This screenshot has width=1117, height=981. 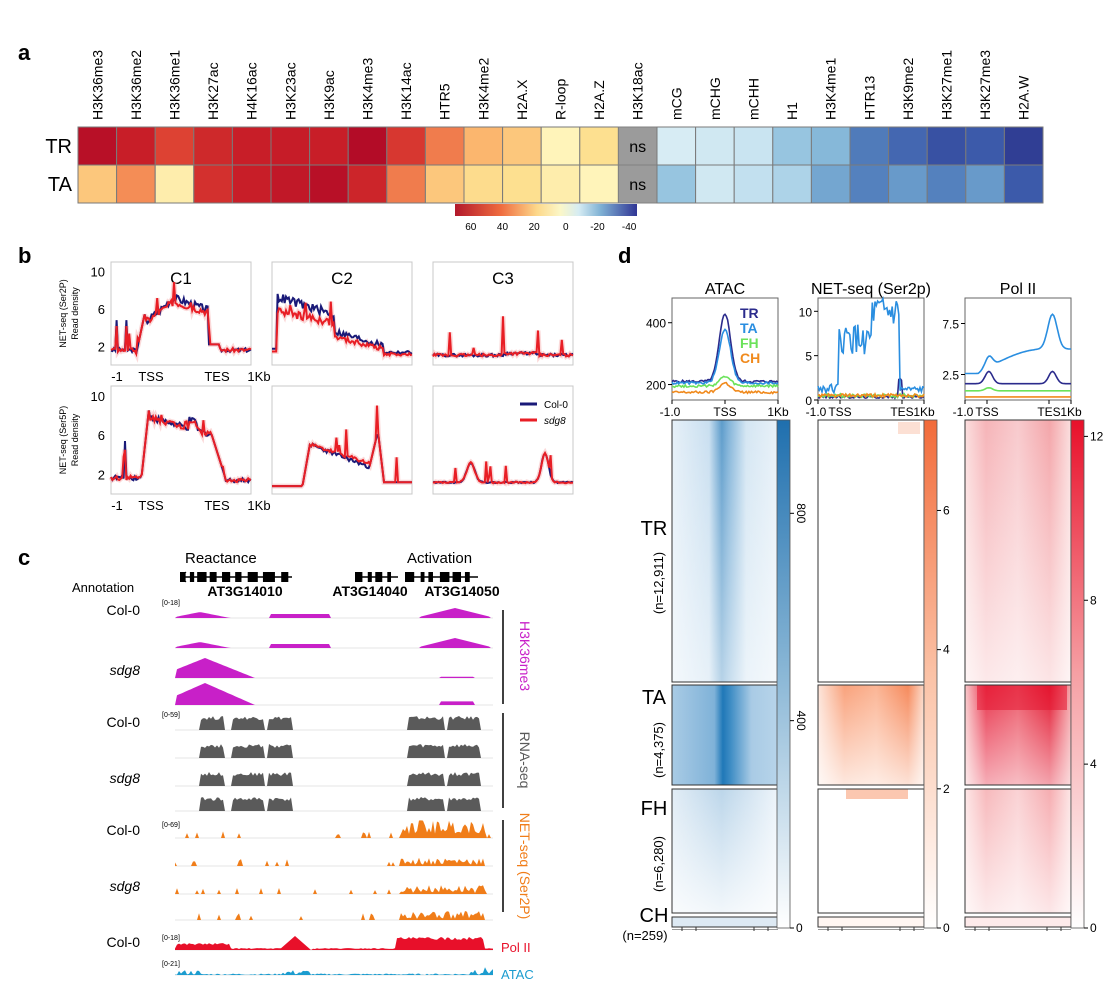 What do you see at coordinates (656, 386) in the screenshot?
I see `y-tick: 200` at bounding box center [656, 386].